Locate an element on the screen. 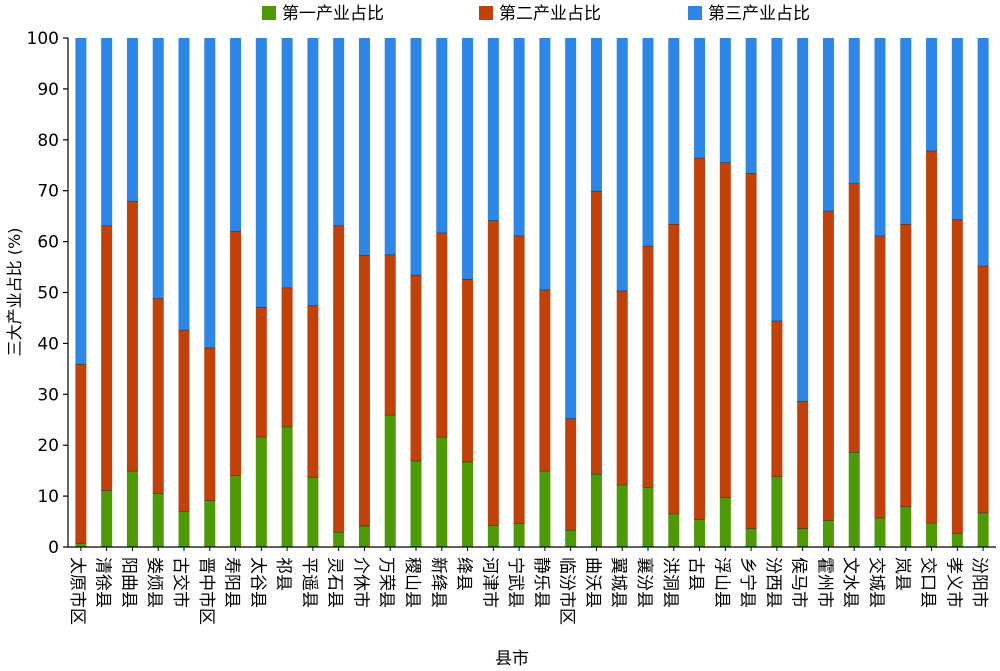  y-axis-label: 三大产业占比 (%) is located at coordinates (14, 292).